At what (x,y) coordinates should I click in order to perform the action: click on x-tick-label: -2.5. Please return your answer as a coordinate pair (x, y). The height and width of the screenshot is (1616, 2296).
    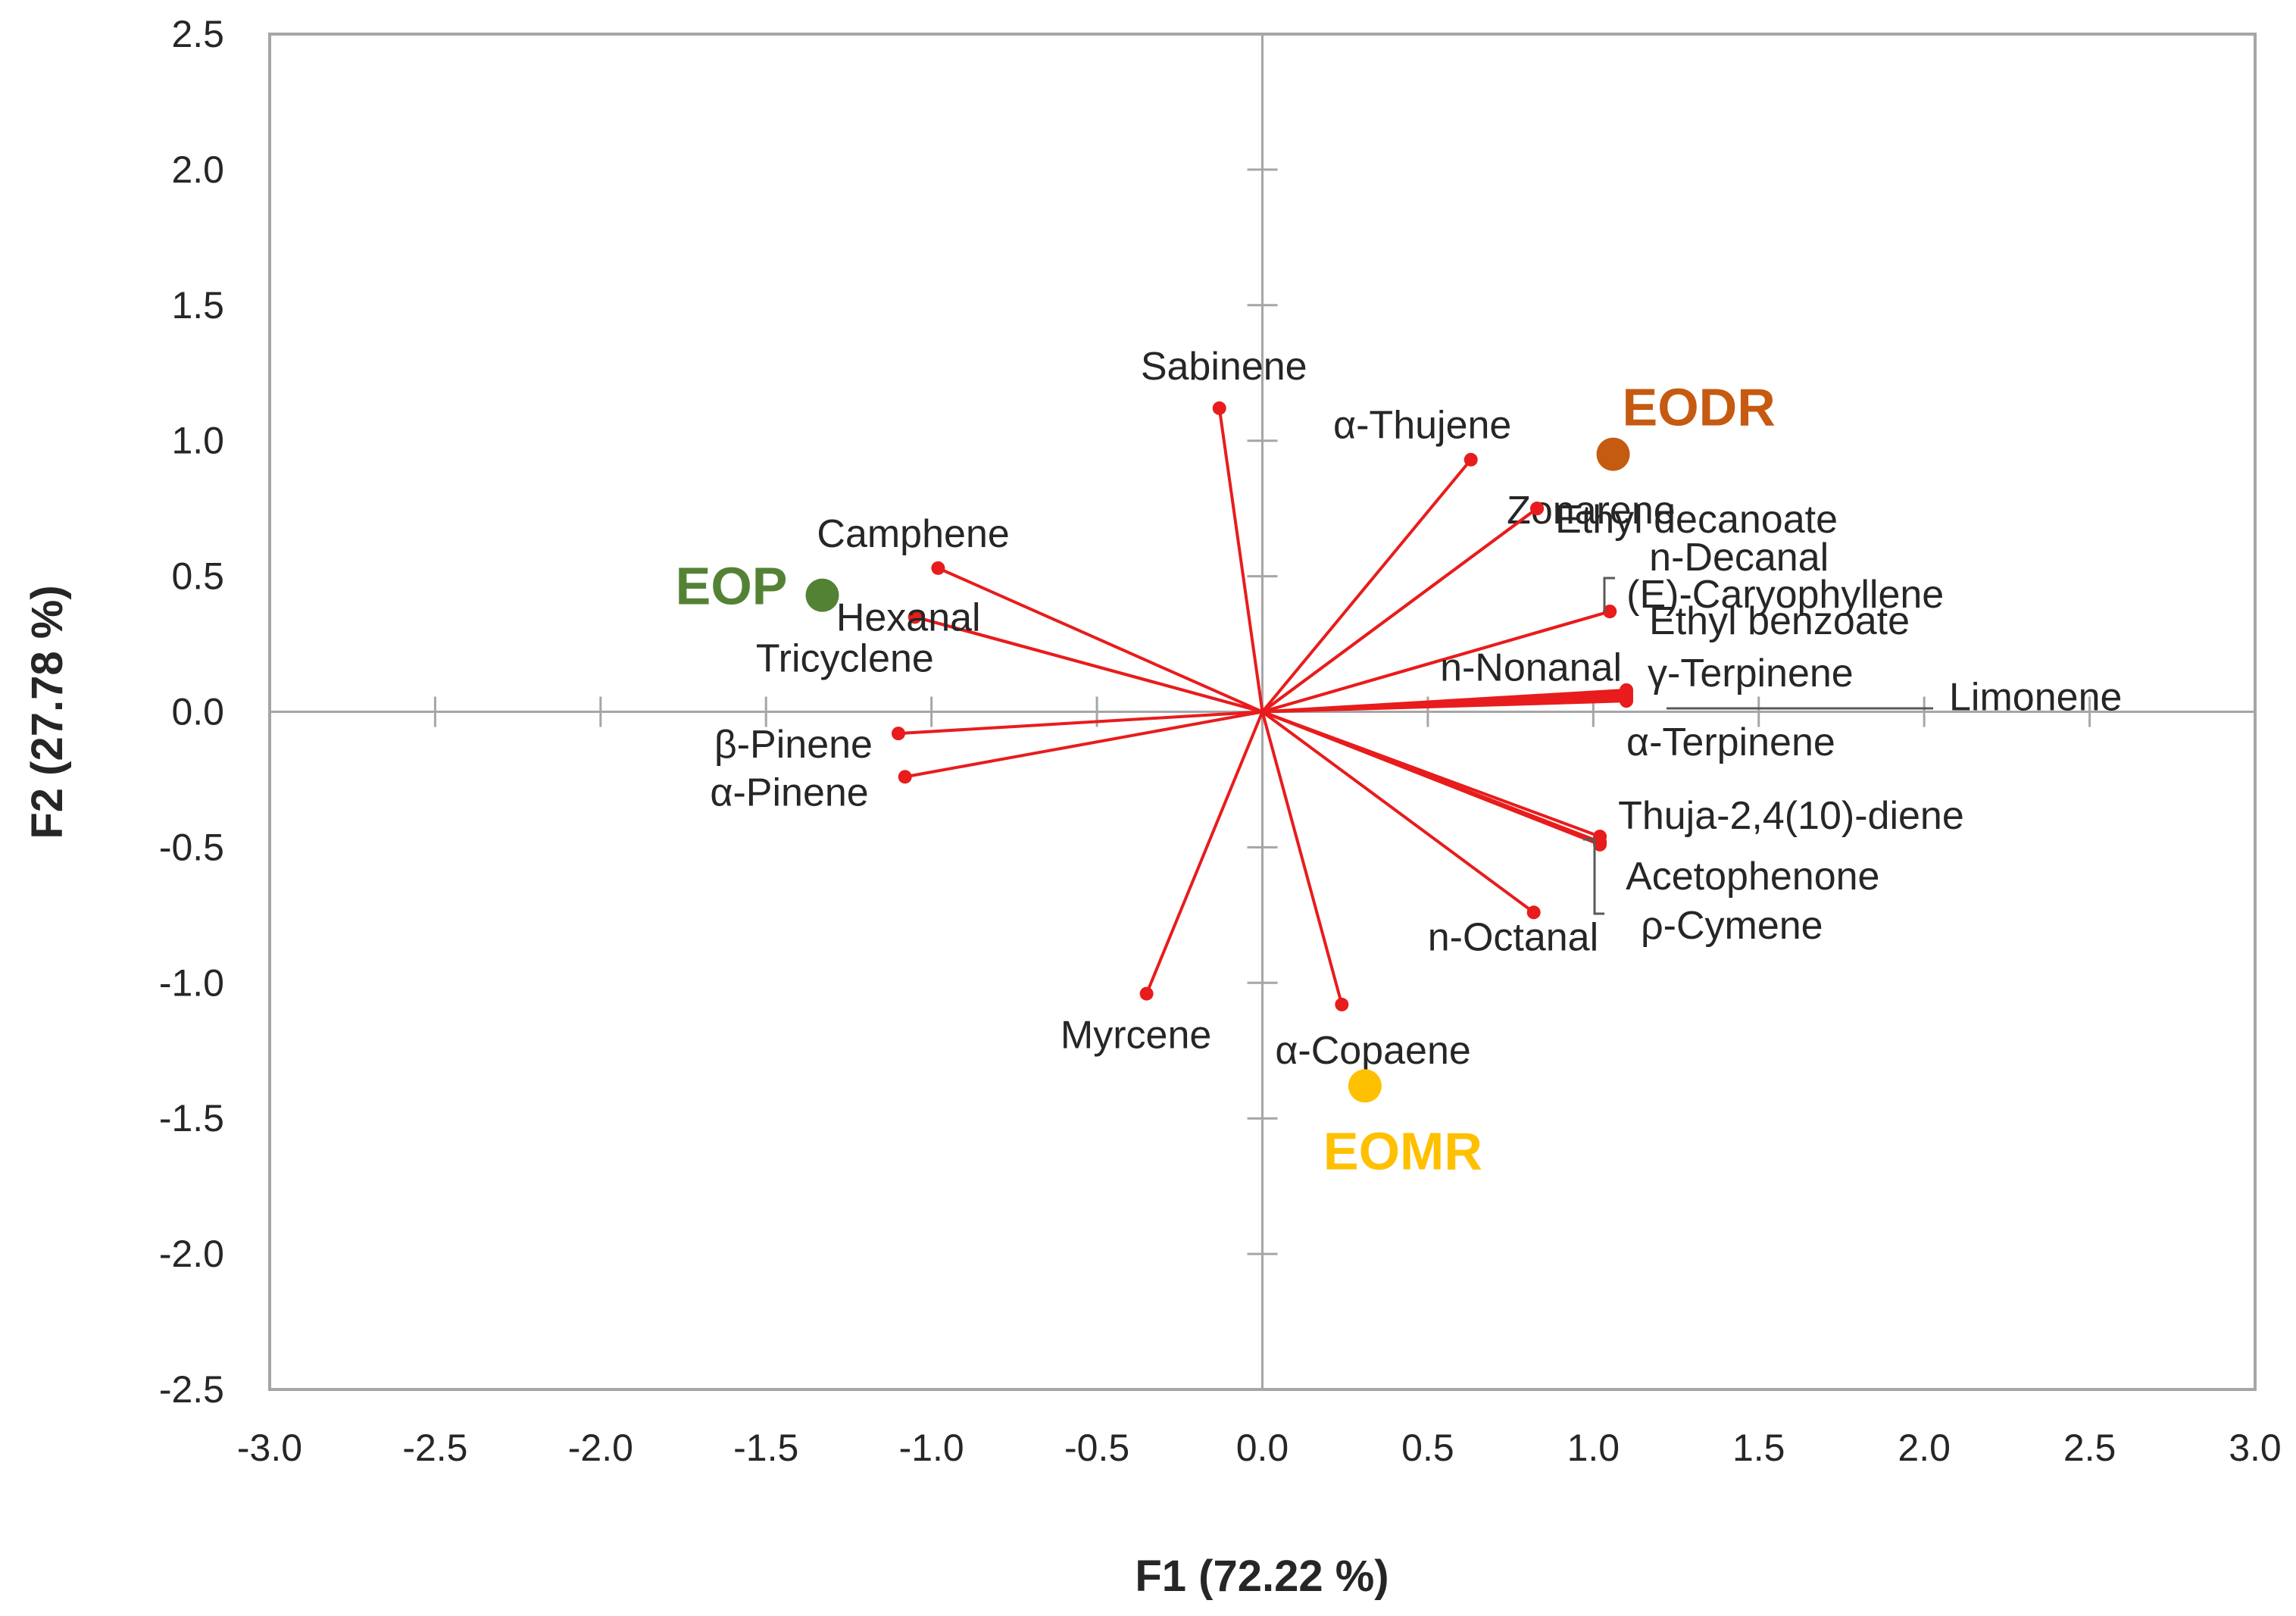
    Looking at the image, I should click on (434, 1448).